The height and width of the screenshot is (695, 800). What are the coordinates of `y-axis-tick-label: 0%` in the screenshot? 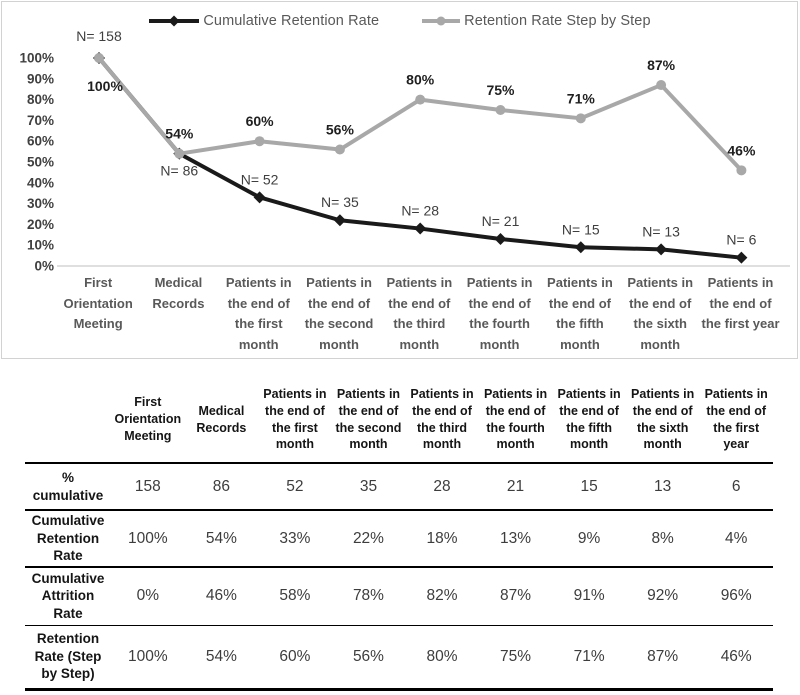 It's located at (44, 266).